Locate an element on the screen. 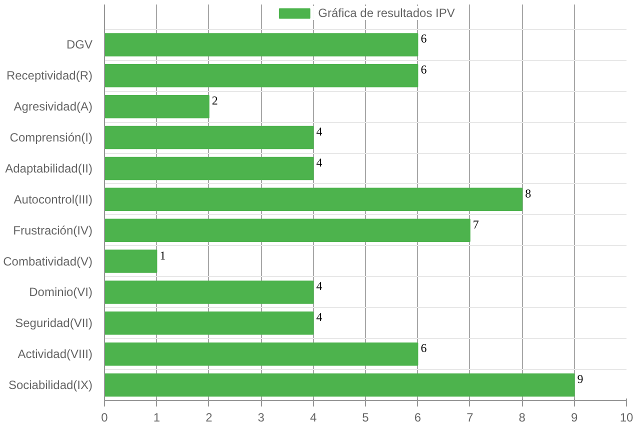 The height and width of the screenshot is (431, 639). x-tick-label: 8 is located at coordinates (522, 417).